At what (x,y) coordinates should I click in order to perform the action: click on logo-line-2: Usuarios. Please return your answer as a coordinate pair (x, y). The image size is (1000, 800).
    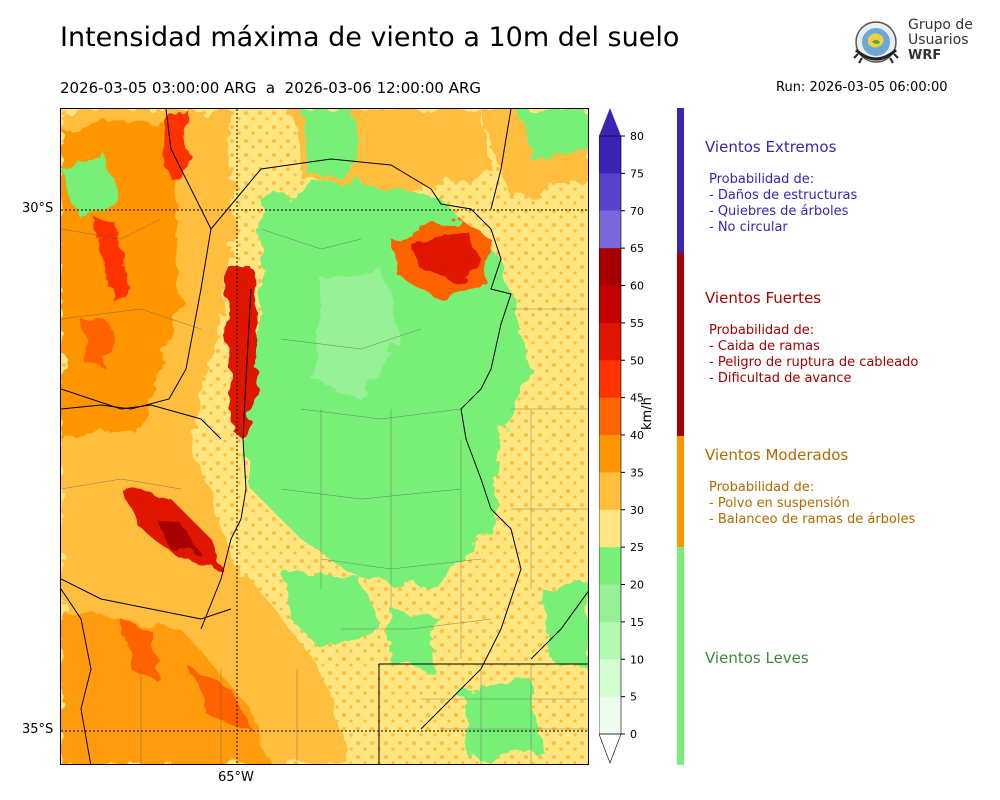
    Looking at the image, I should click on (938, 40).